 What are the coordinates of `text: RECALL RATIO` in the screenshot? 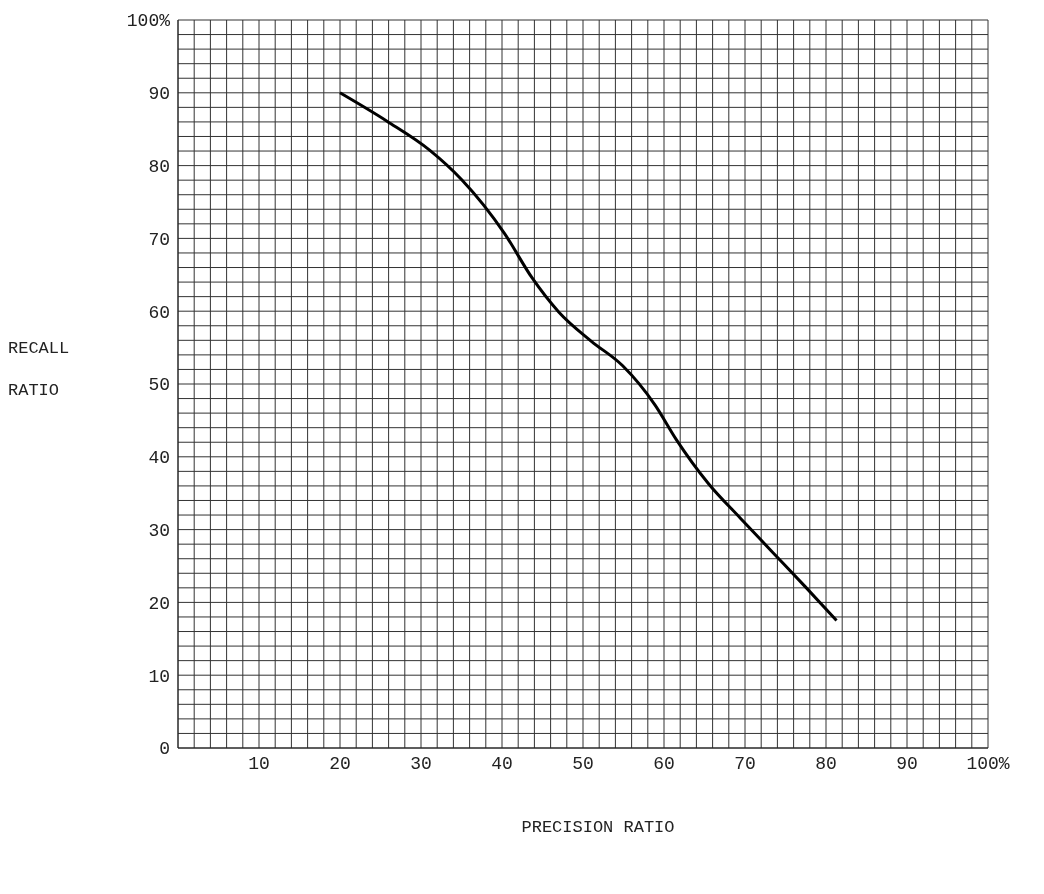 It's located at (39, 369).